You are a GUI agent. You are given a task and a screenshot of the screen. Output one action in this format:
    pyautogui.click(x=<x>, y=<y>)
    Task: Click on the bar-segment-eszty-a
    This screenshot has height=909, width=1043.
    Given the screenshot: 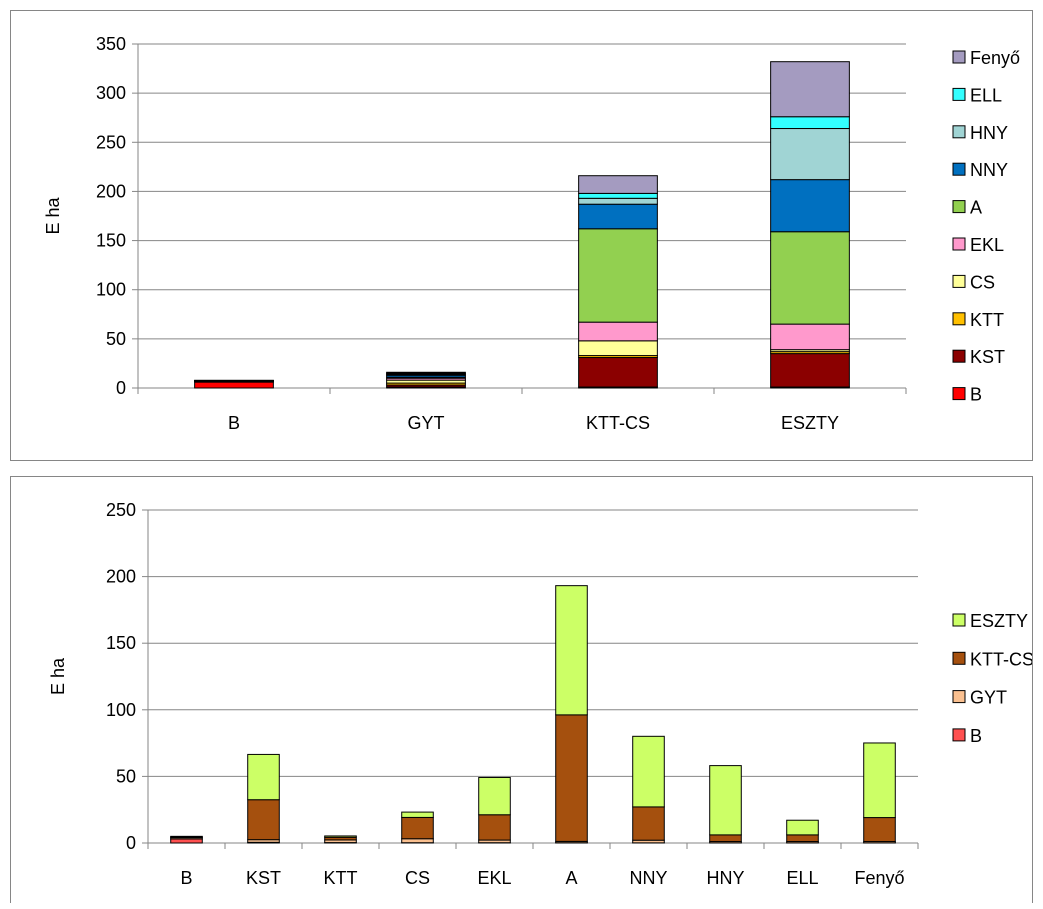 What is the action you would take?
    pyautogui.click(x=572, y=650)
    